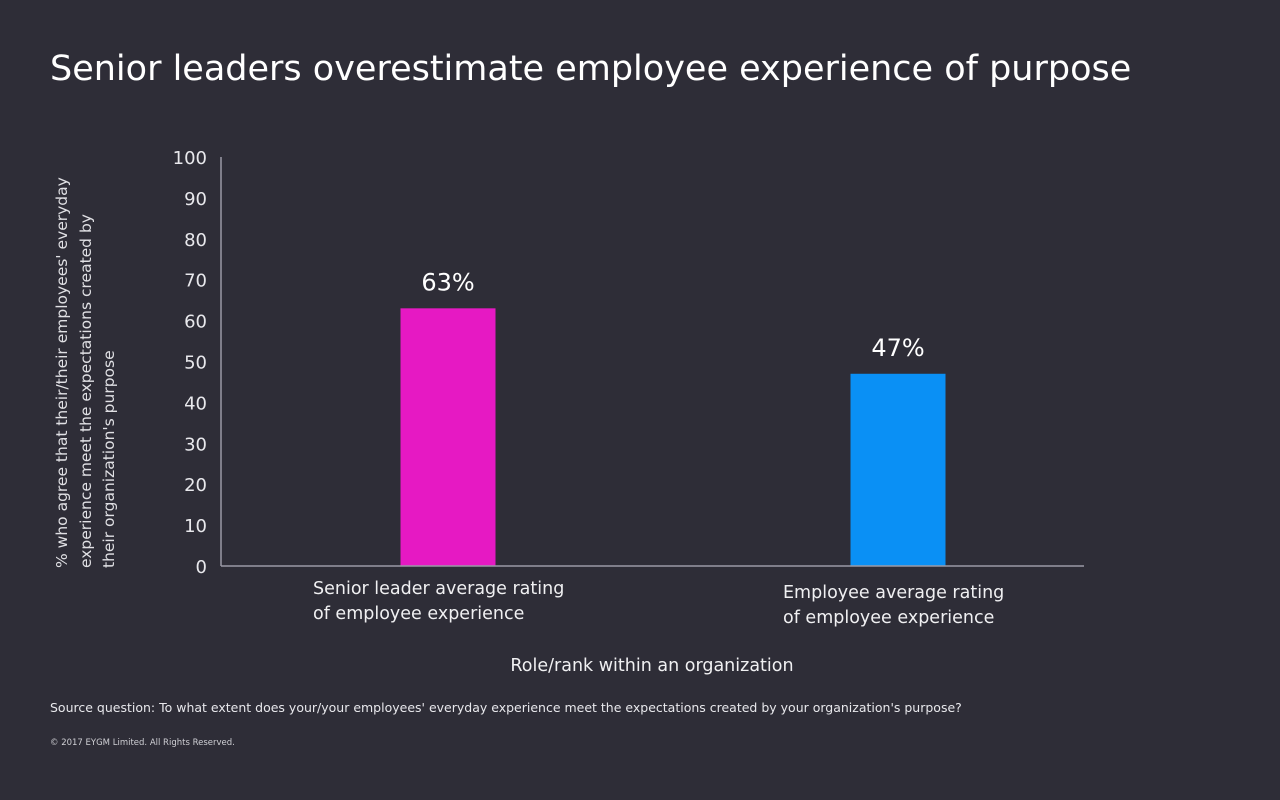 The image size is (1280, 800). I want to click on y-tick-label: 50, so click(195, 363).